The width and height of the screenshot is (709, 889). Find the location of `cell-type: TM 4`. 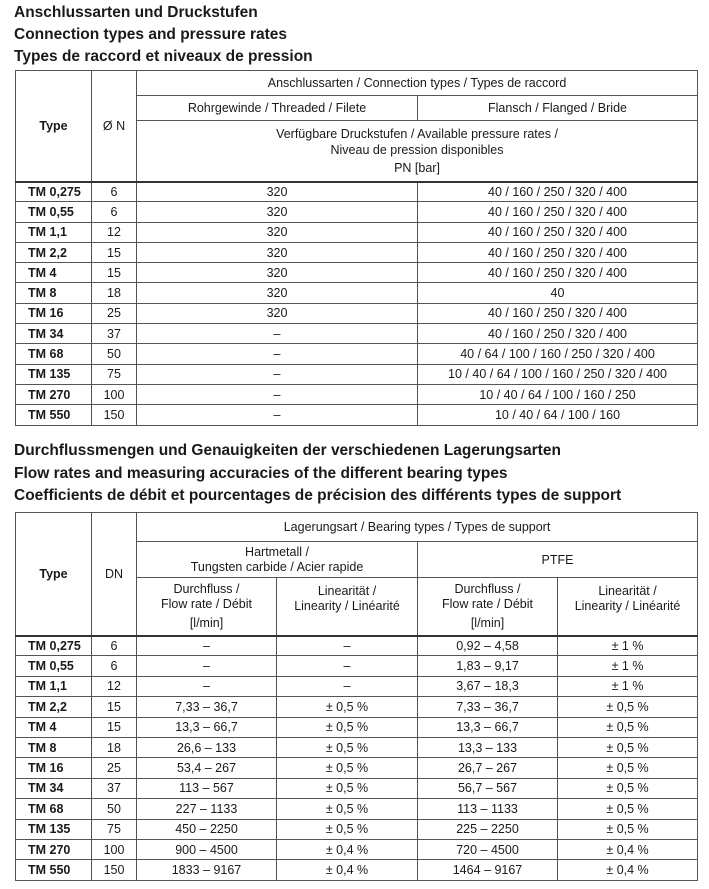

cell-type: TM 4 is located at coordinates (53, 273).